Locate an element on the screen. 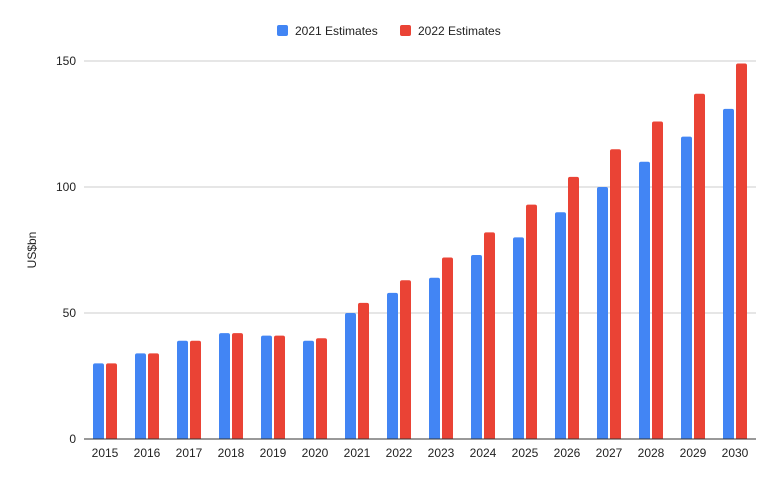 Image resolution: width=782 pixels, height=484 pixels. x-tick-label: 2018 is located at coordinates (231, 453).